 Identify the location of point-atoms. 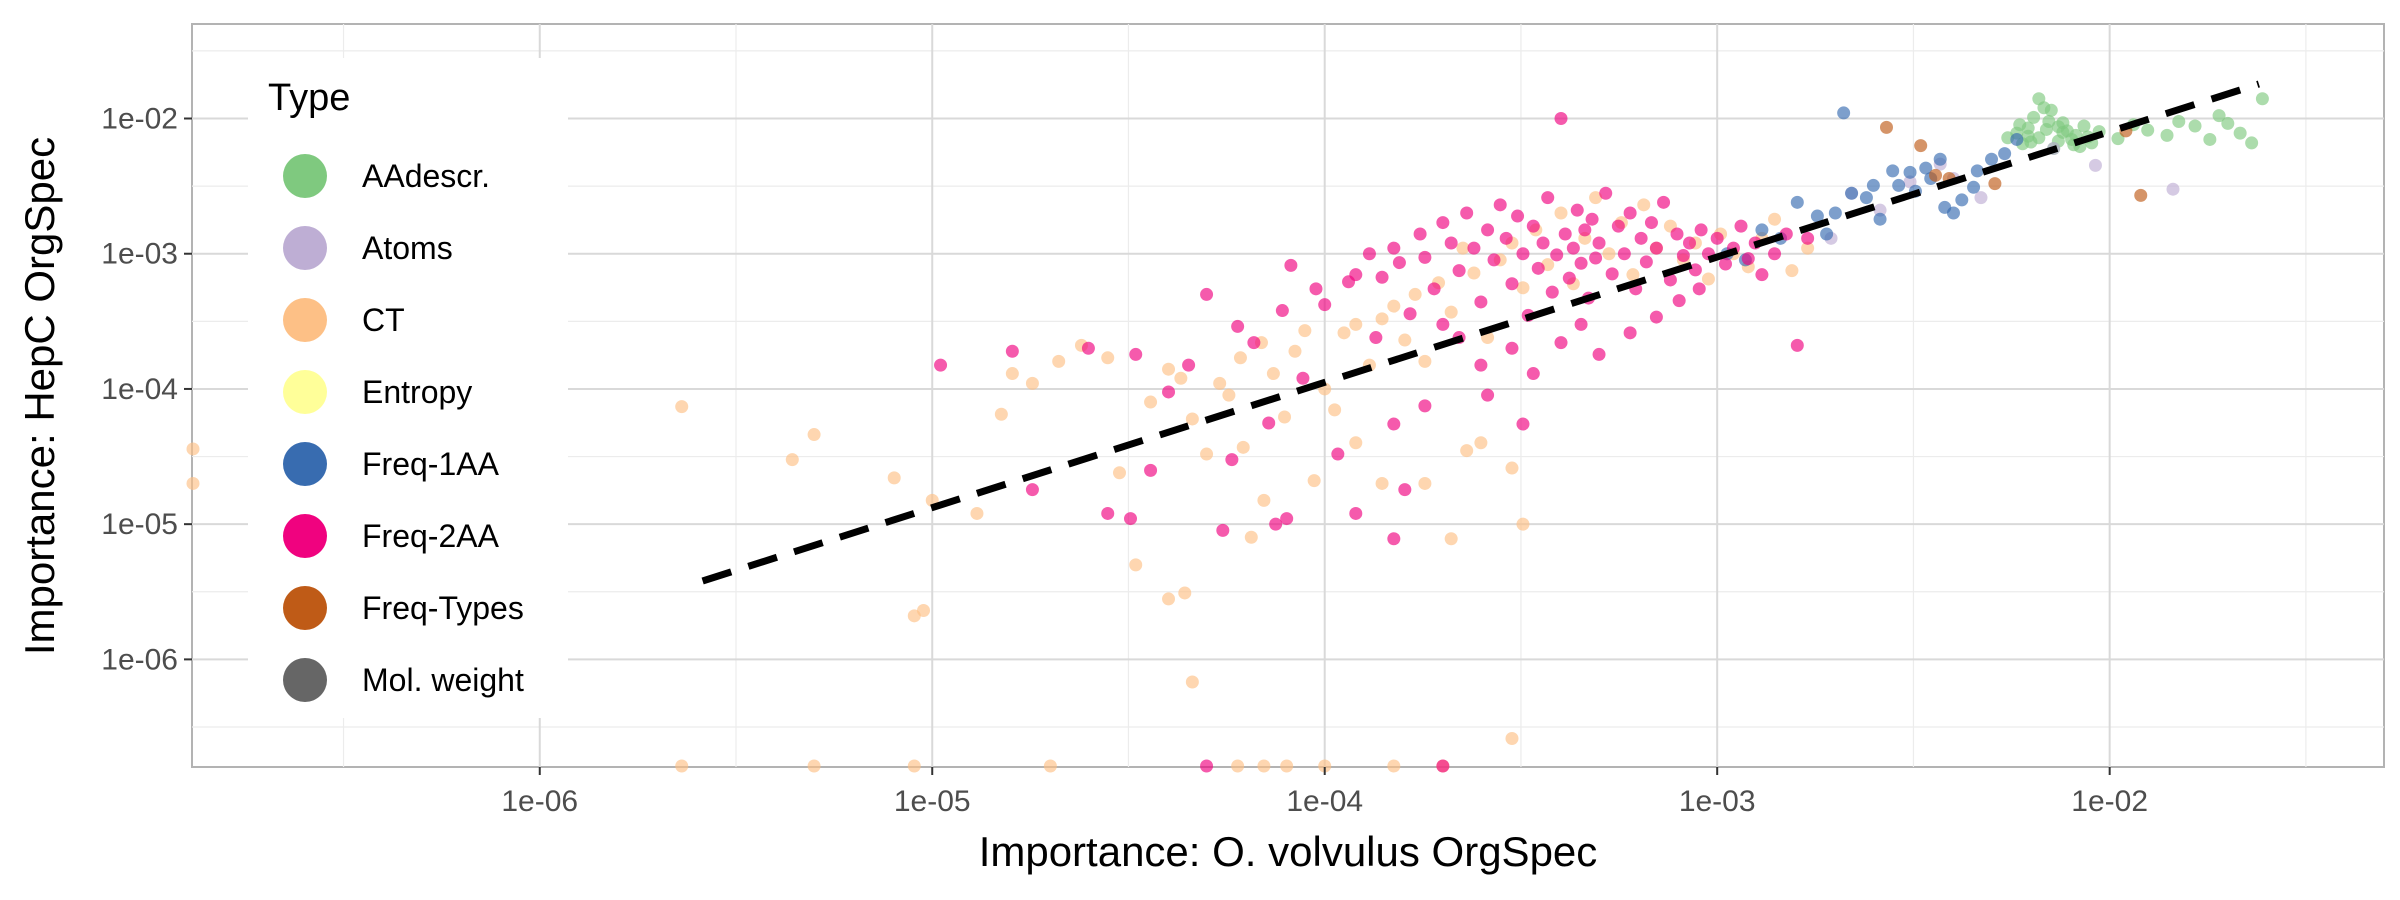
(1880, 210).